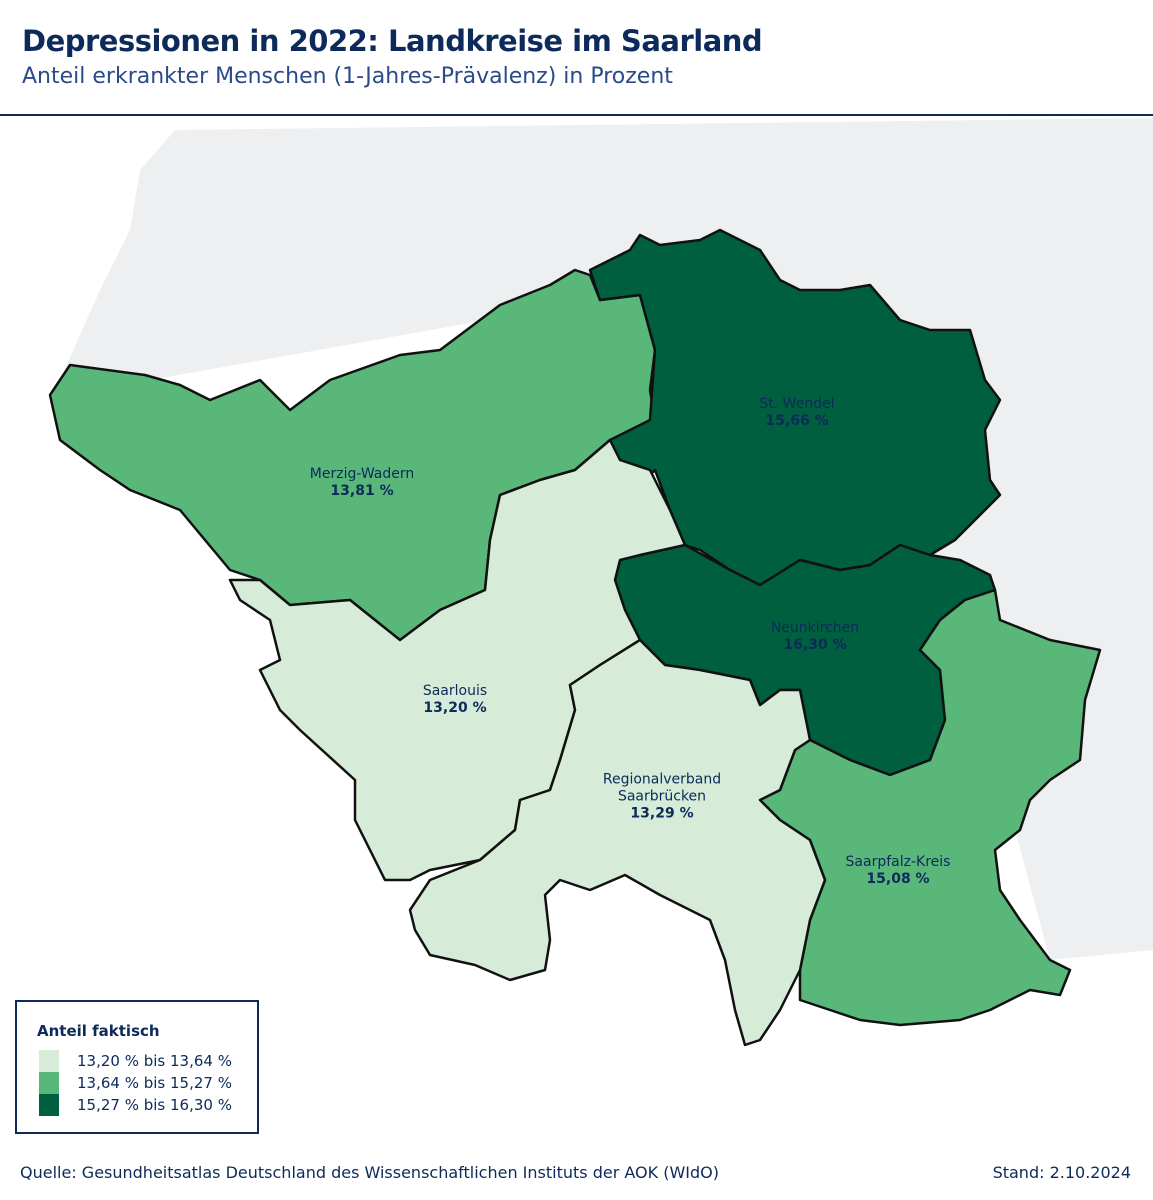  Describe the element at coordinates (617, 842) in the screenshot. I see `region` at that location.